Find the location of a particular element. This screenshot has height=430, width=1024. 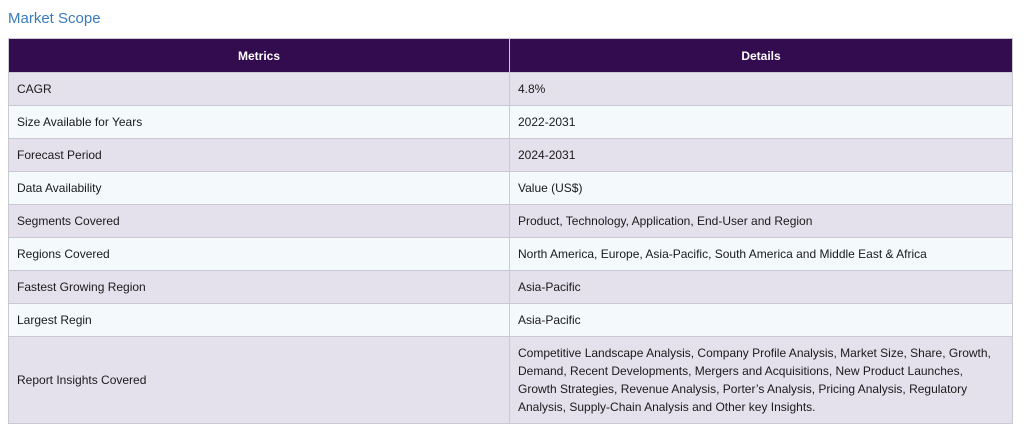

metric-cell: Largest Regin is located at coordinates (259, 320).